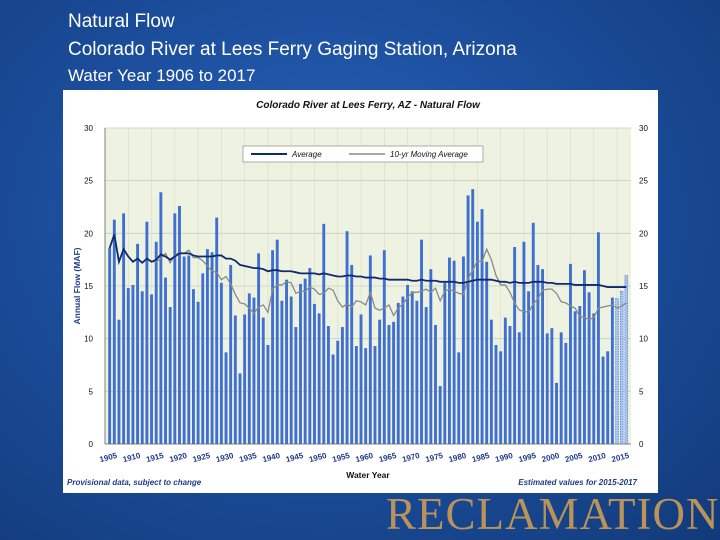  I want to click on y-tick-label-left: 15, so click(88, 286).